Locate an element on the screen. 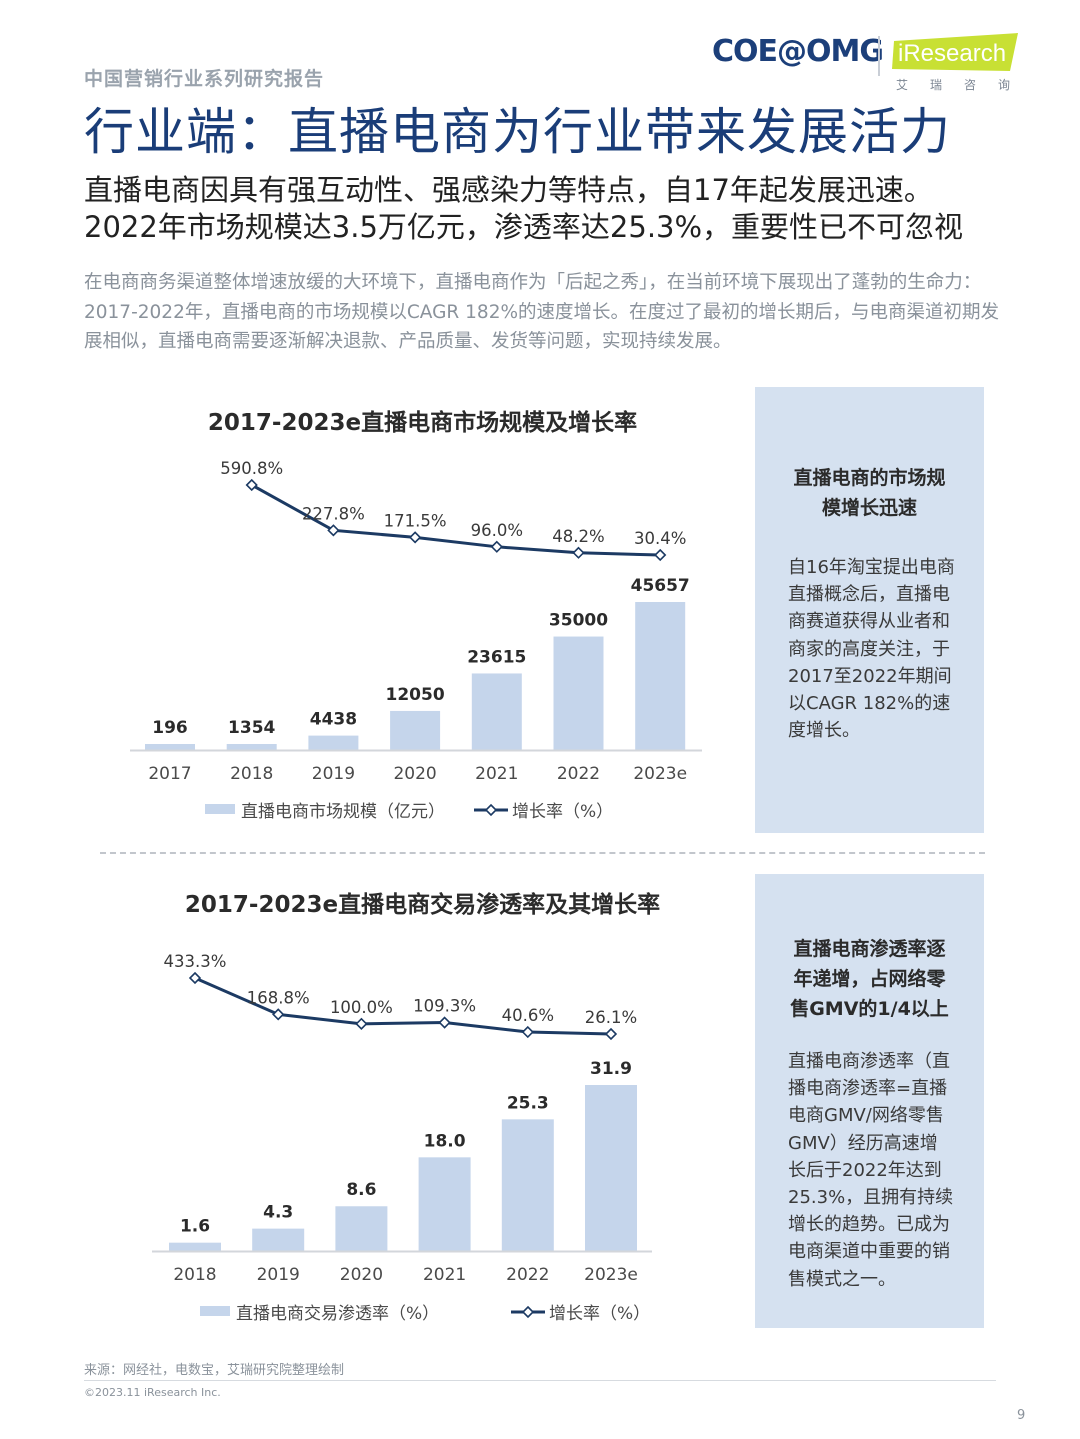 This screenshot has height=1439, width=1080. insight-box-1-body-line: 2017至2022年期间 is located at coordinates (870, 676).